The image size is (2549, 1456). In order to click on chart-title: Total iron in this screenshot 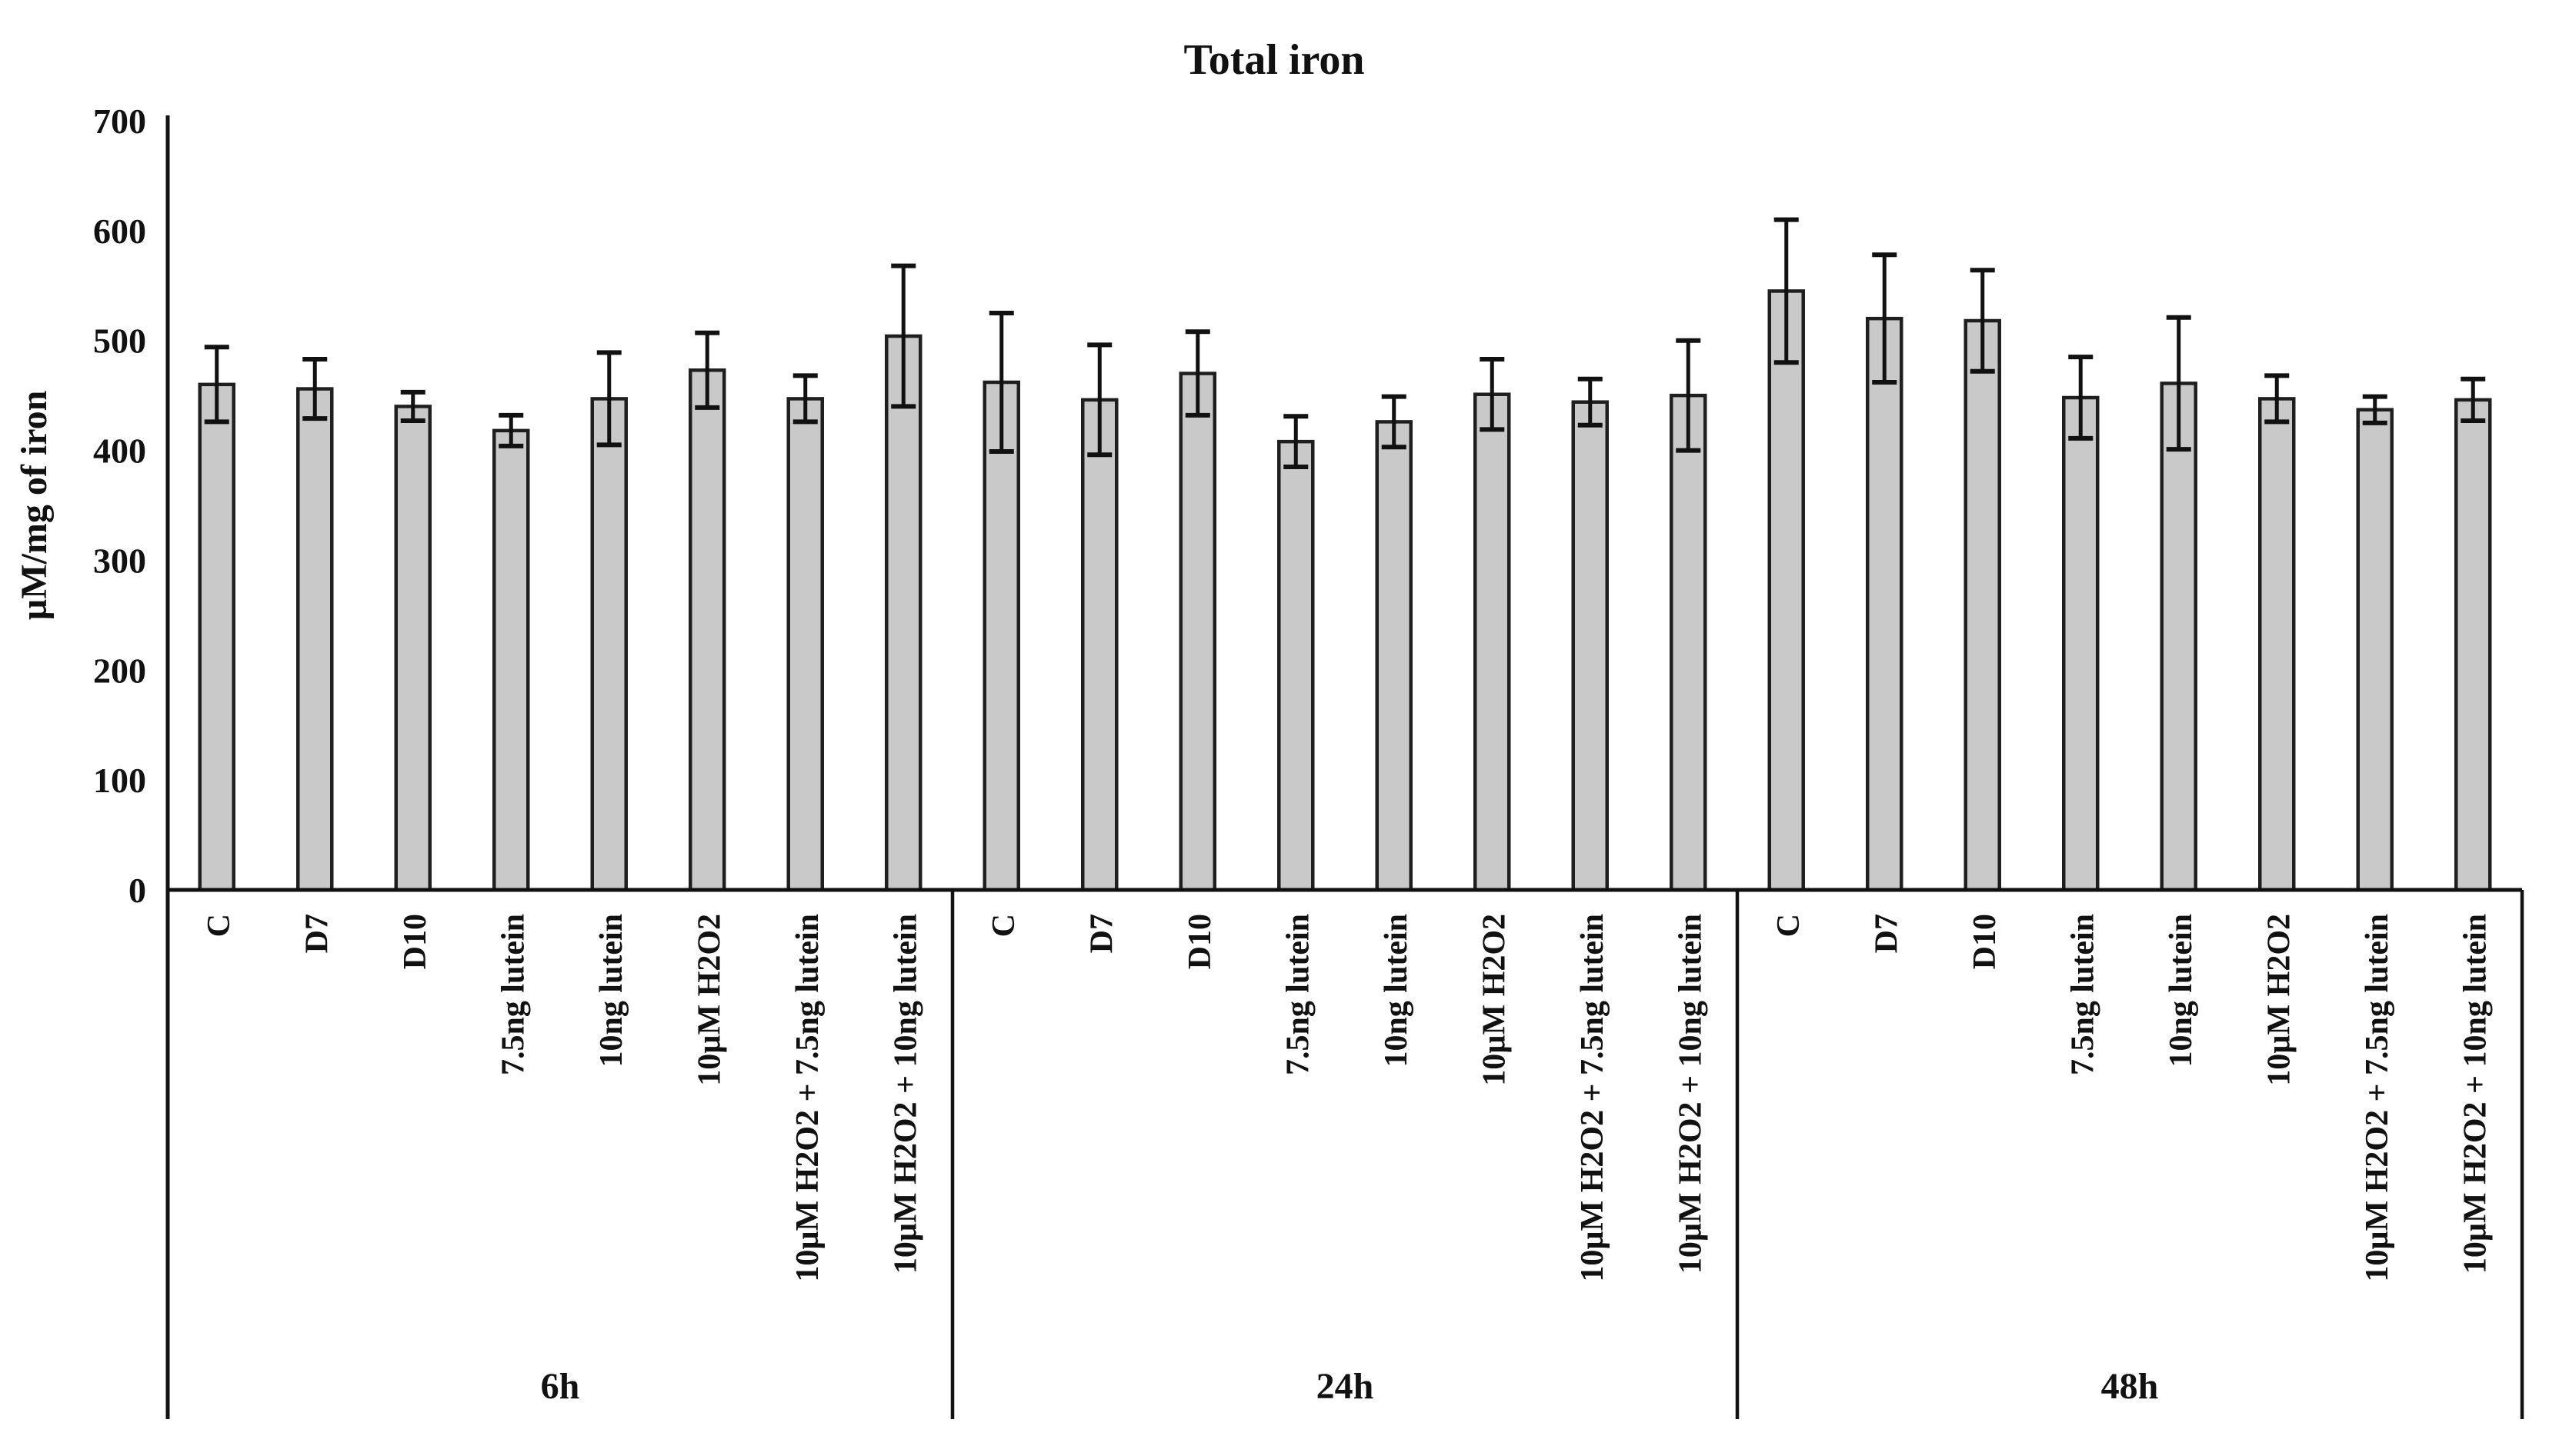, I will do `click(1274, 60)`.